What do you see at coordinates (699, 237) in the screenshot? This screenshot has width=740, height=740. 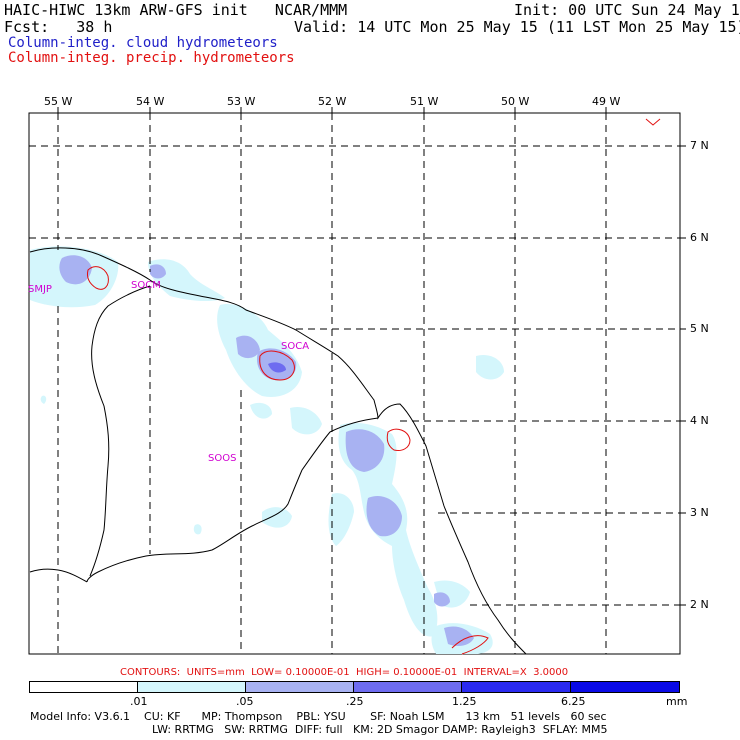 I see `lat-label-6n: 6 N` at bounding box center [699, 237].